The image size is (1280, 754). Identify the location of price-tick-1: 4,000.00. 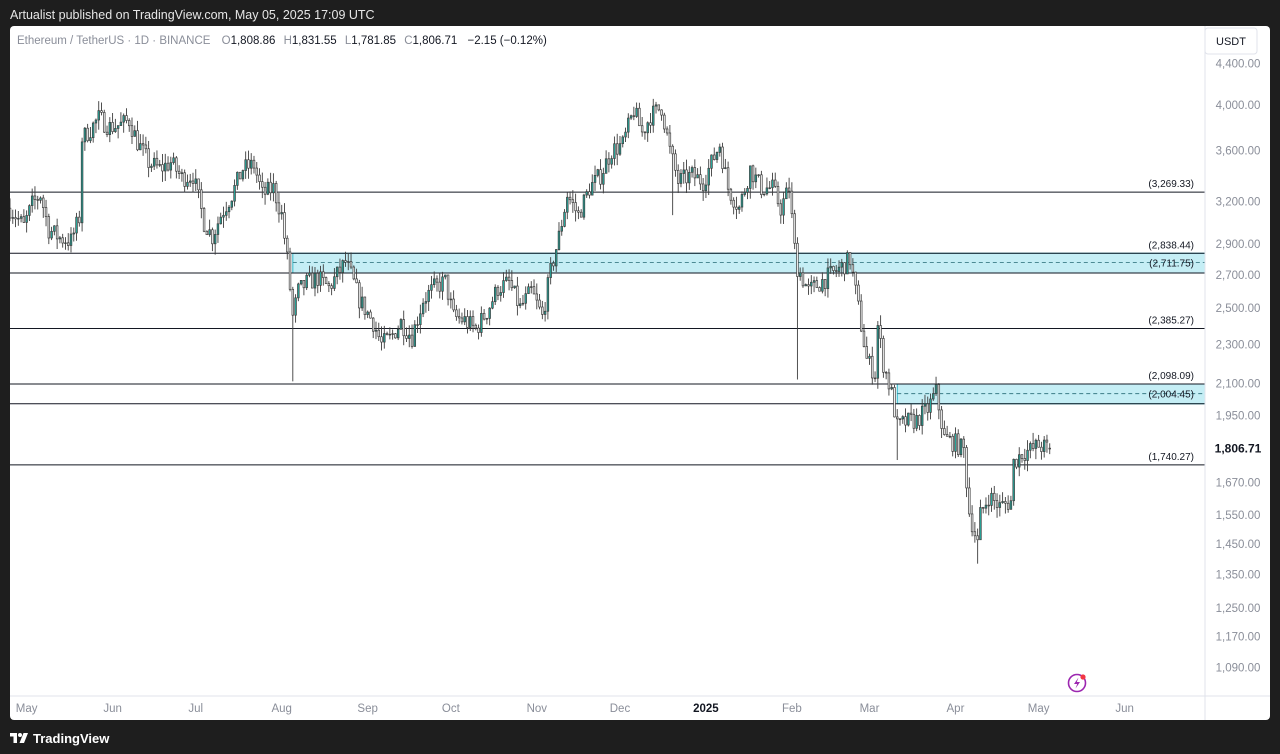
(1238, 106).